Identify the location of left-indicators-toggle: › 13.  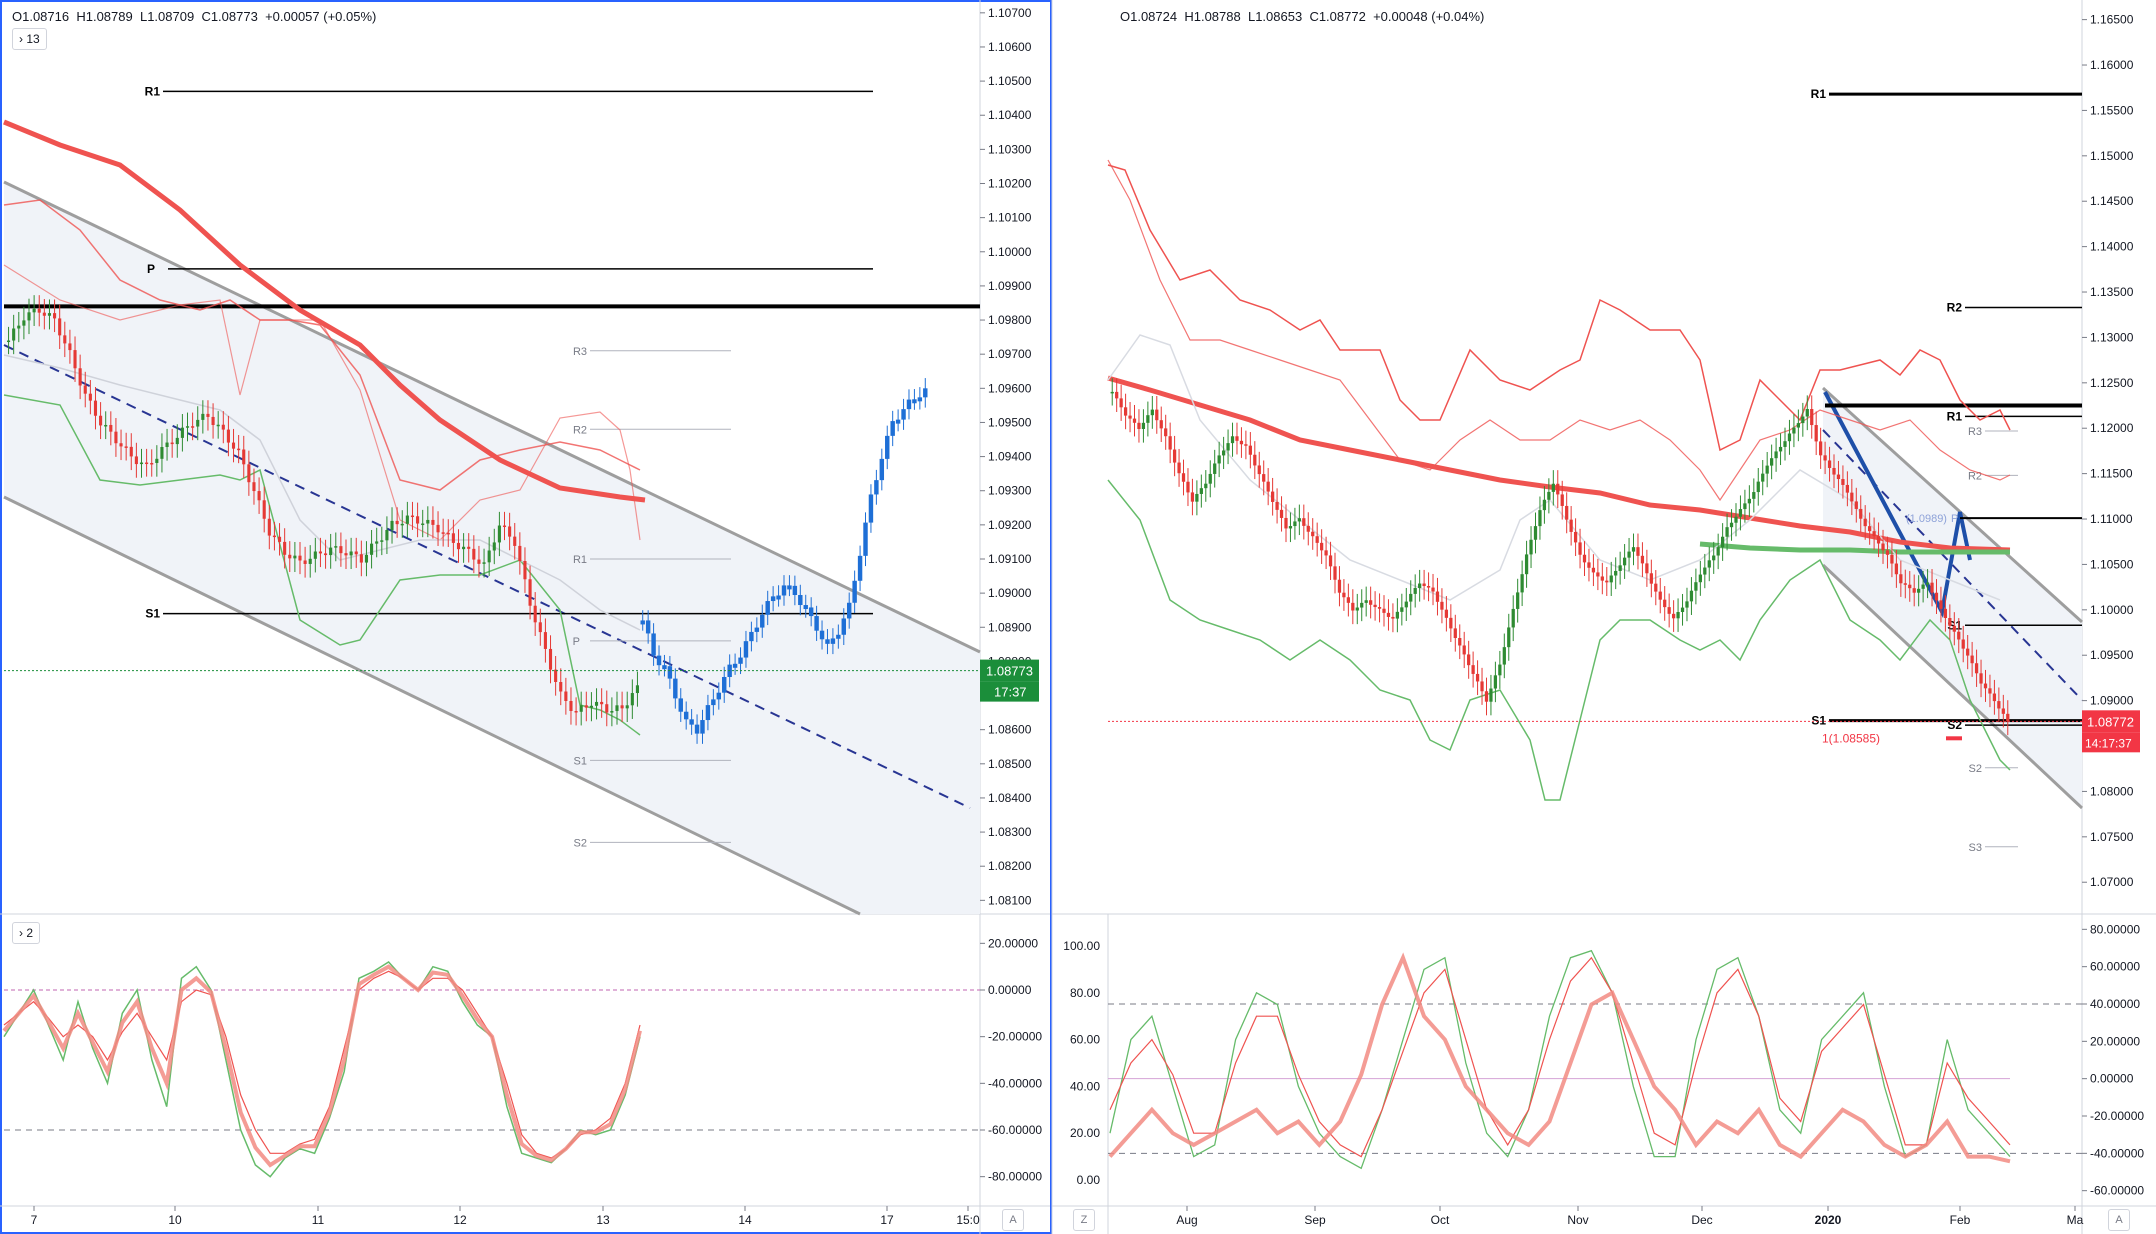
(29, 39).